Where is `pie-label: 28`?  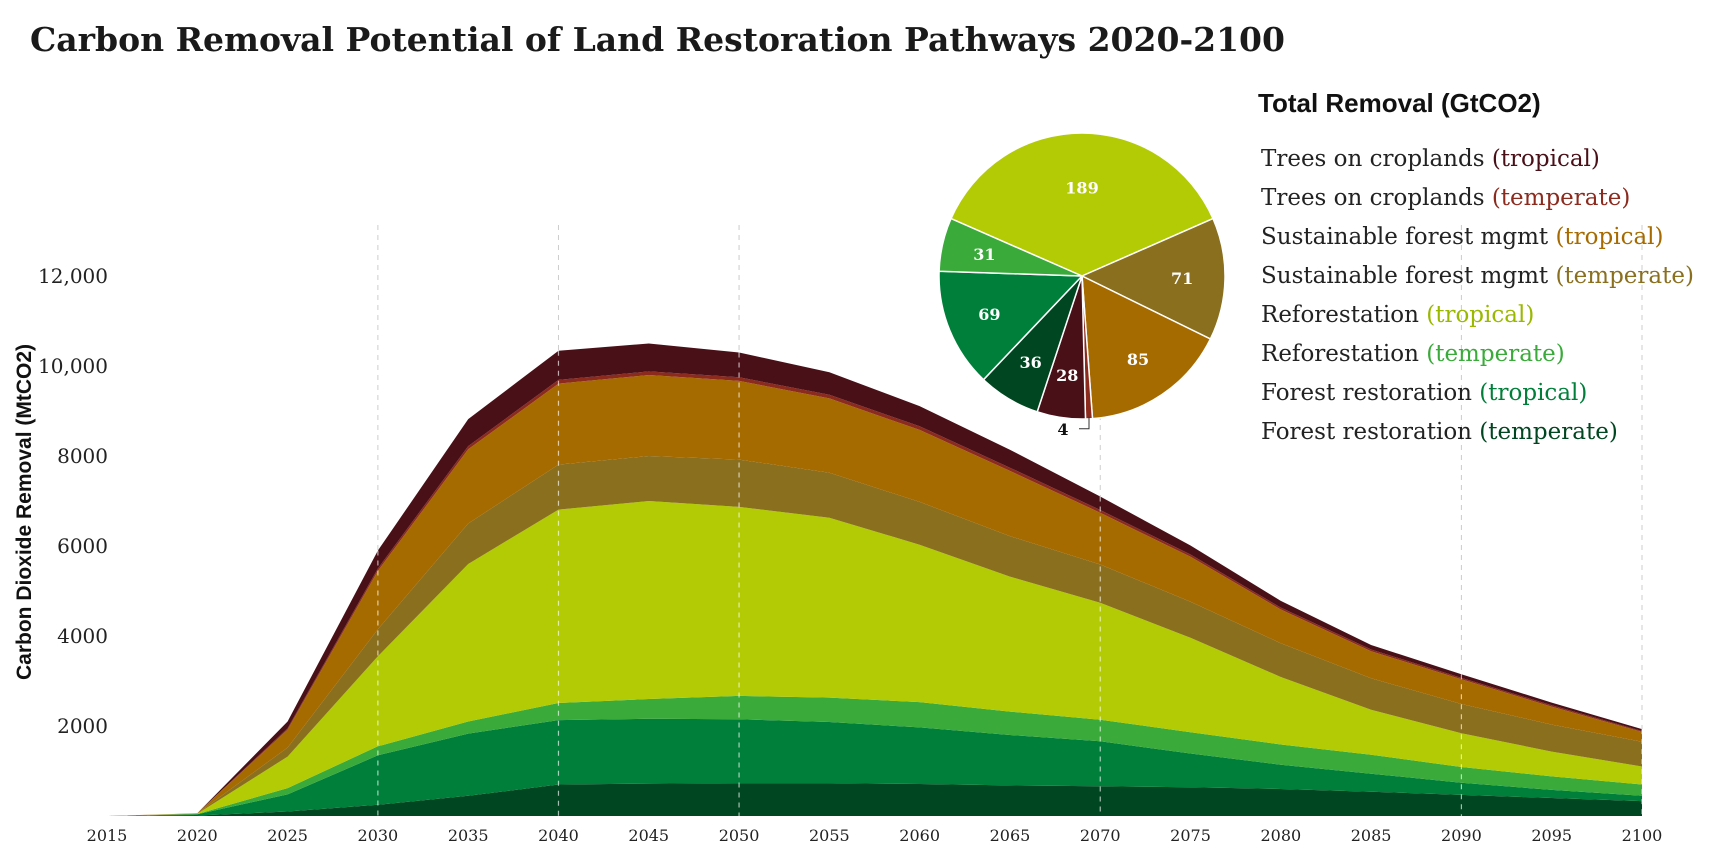
pie-label: 28 is located at coordinates (1067, 375).